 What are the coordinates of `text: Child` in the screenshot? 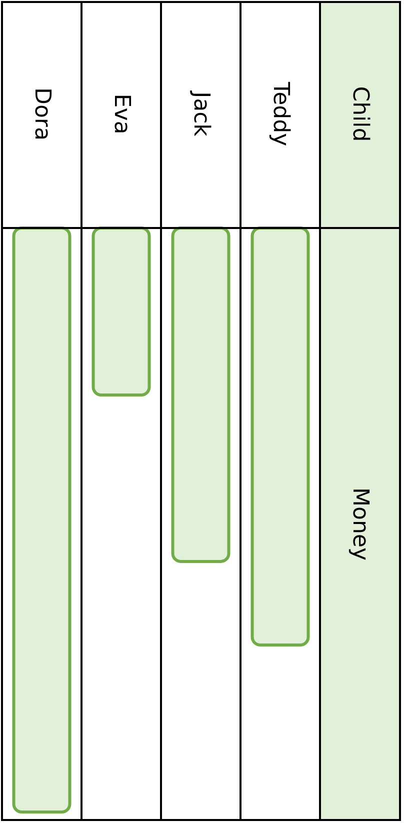 It's located at (360, 114).